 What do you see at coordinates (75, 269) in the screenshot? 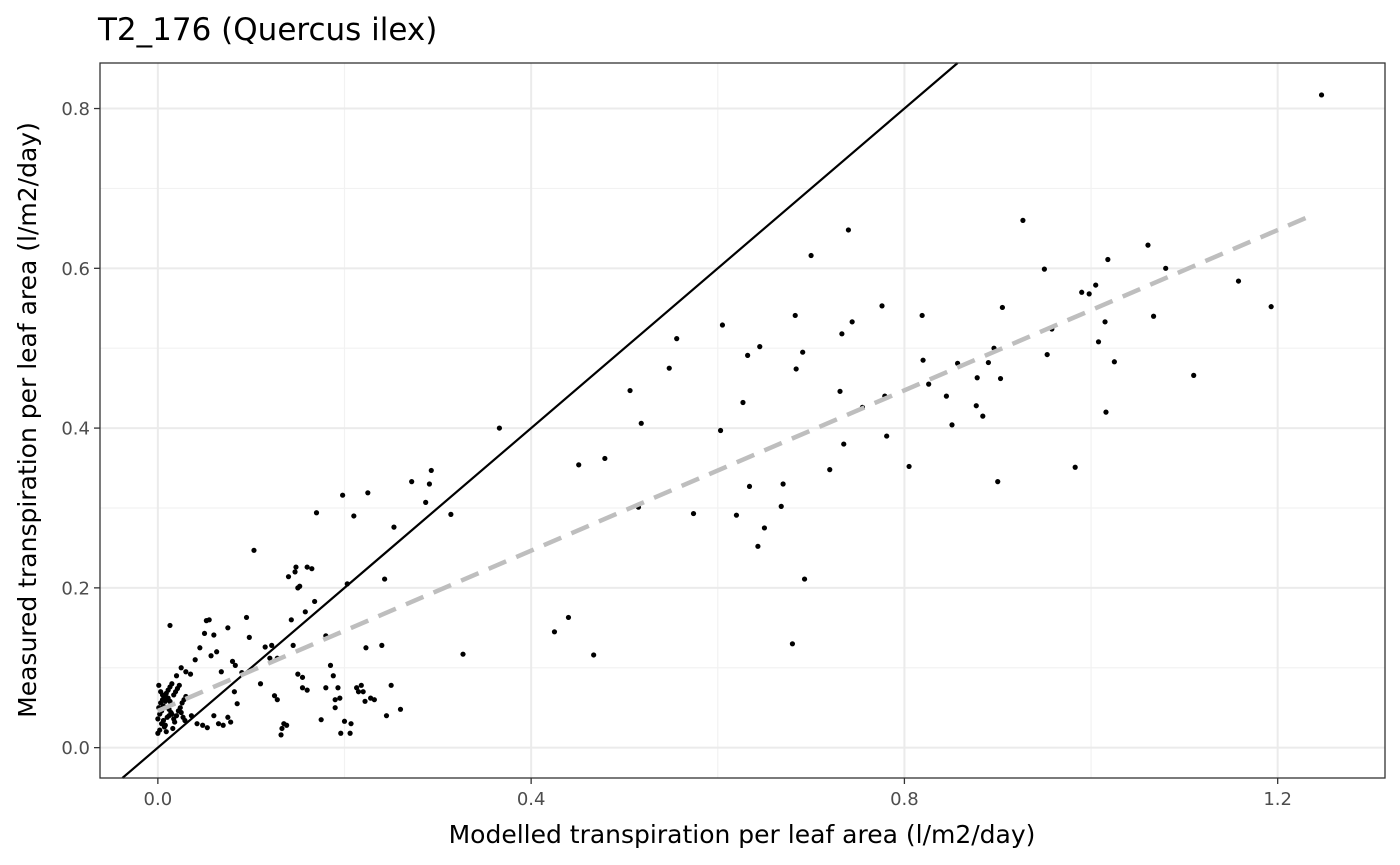
I see `y-tick-label: 0.6` at bounding box center [75, 269].